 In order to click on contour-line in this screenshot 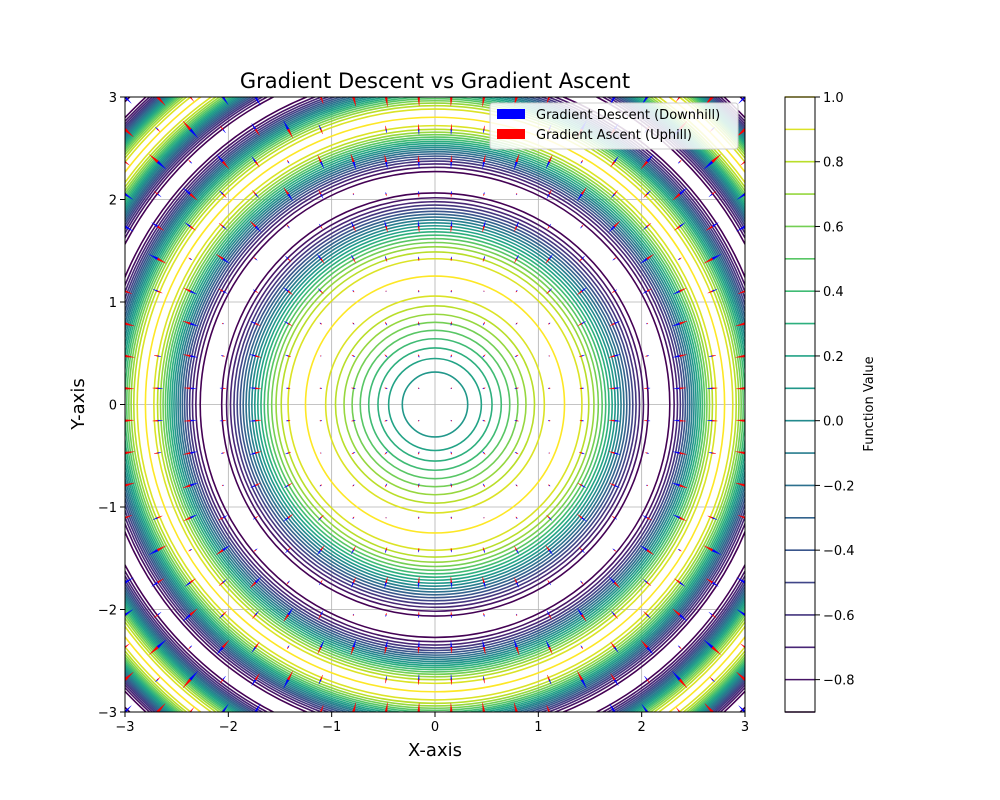, I will do `click(435, 404)`.